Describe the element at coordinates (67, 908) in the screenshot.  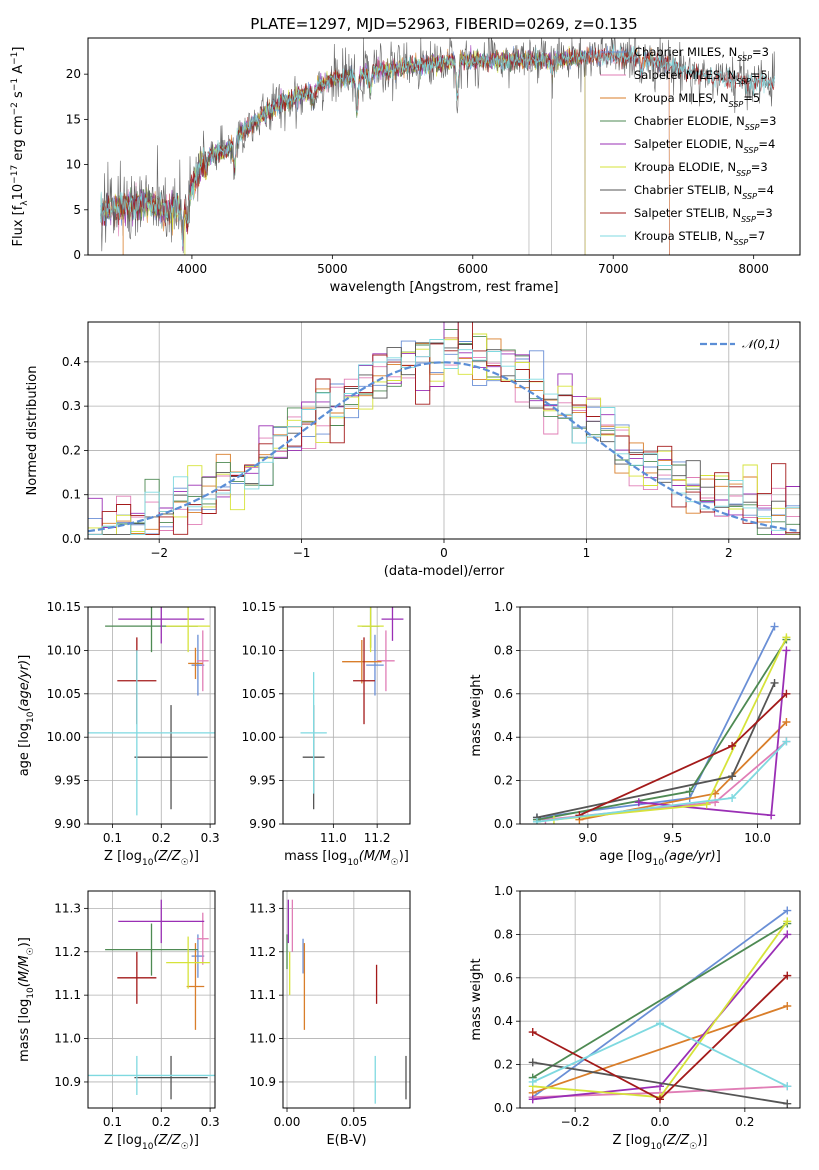
I see `y-tick-label: 11.3` at that location.